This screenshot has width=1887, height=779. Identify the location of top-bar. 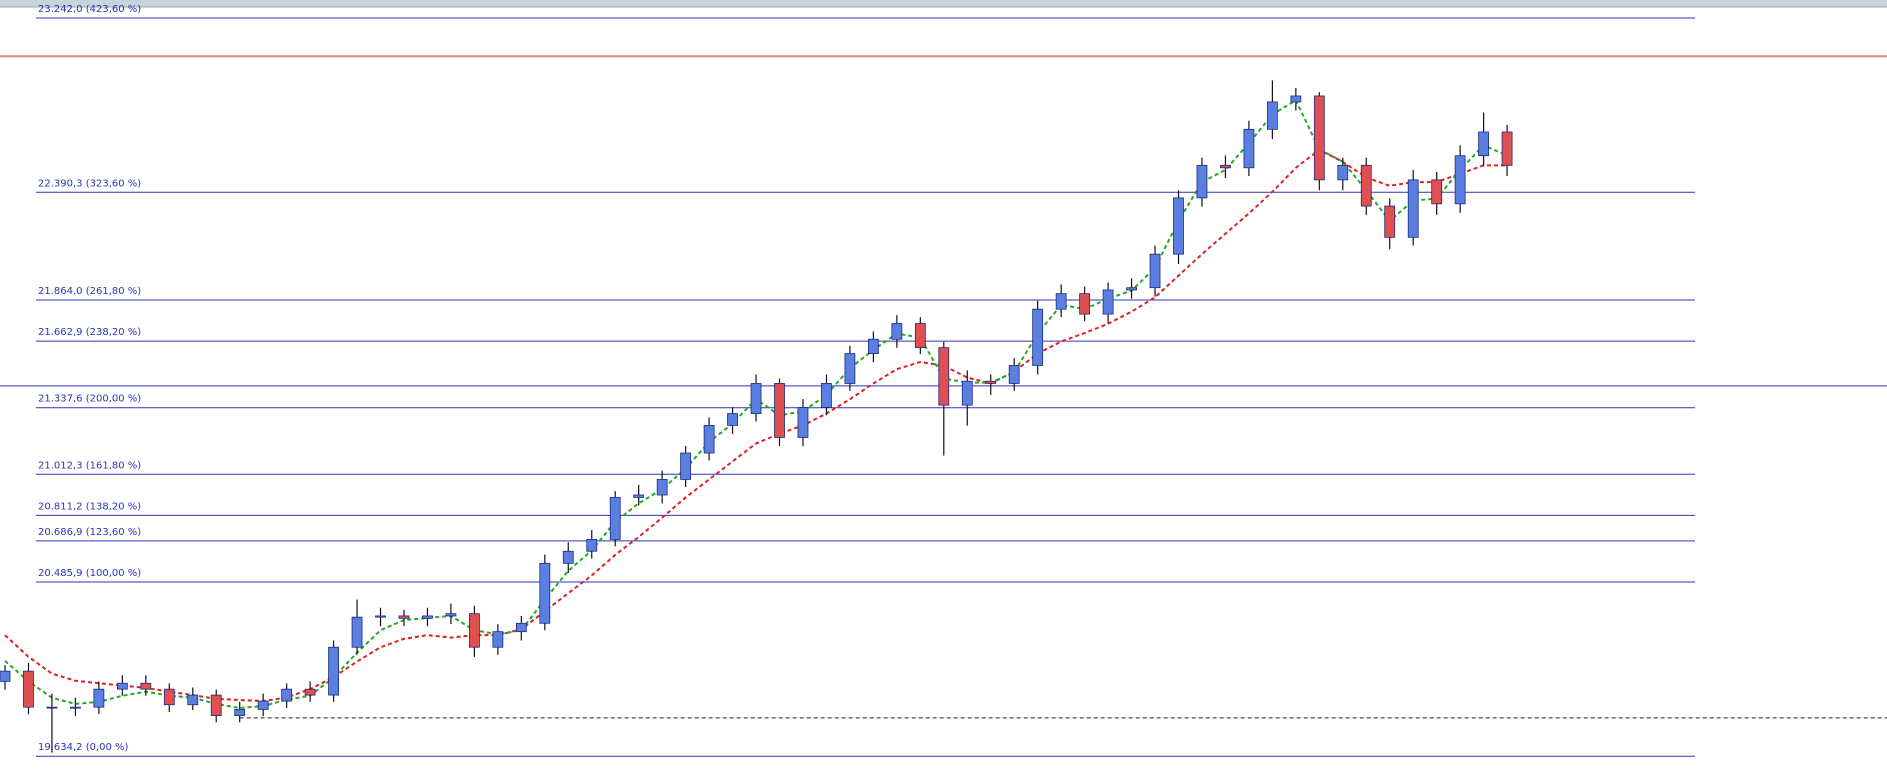
(943, 3).